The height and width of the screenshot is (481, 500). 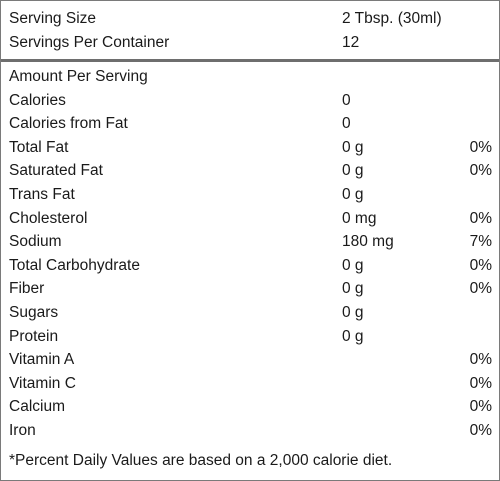 I want to click on nutrient-row: Calories 0, so click(x=250, y=101).